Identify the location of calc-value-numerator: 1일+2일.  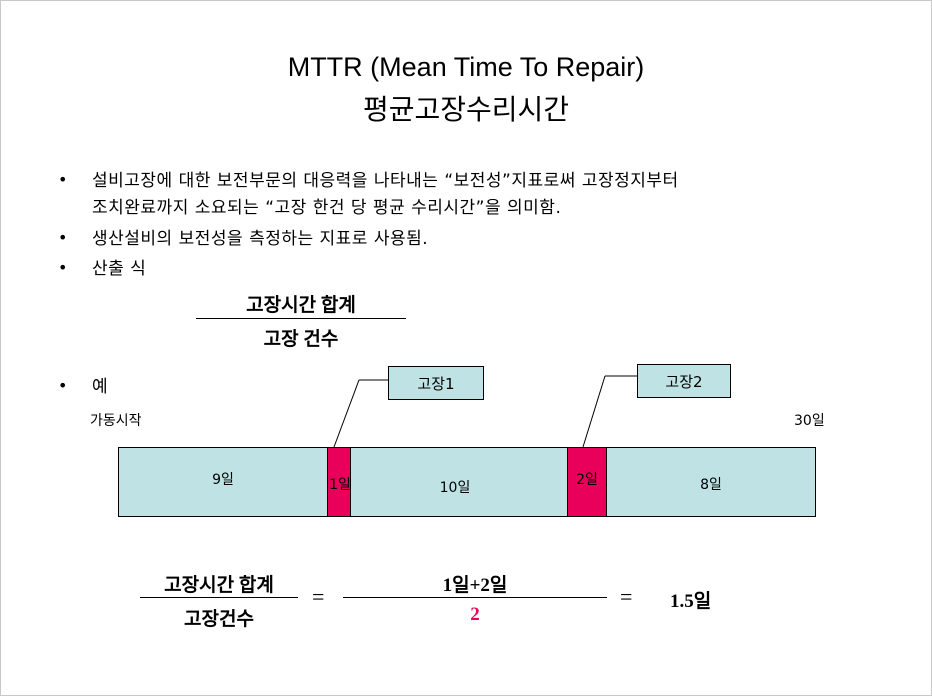
(475, 585).